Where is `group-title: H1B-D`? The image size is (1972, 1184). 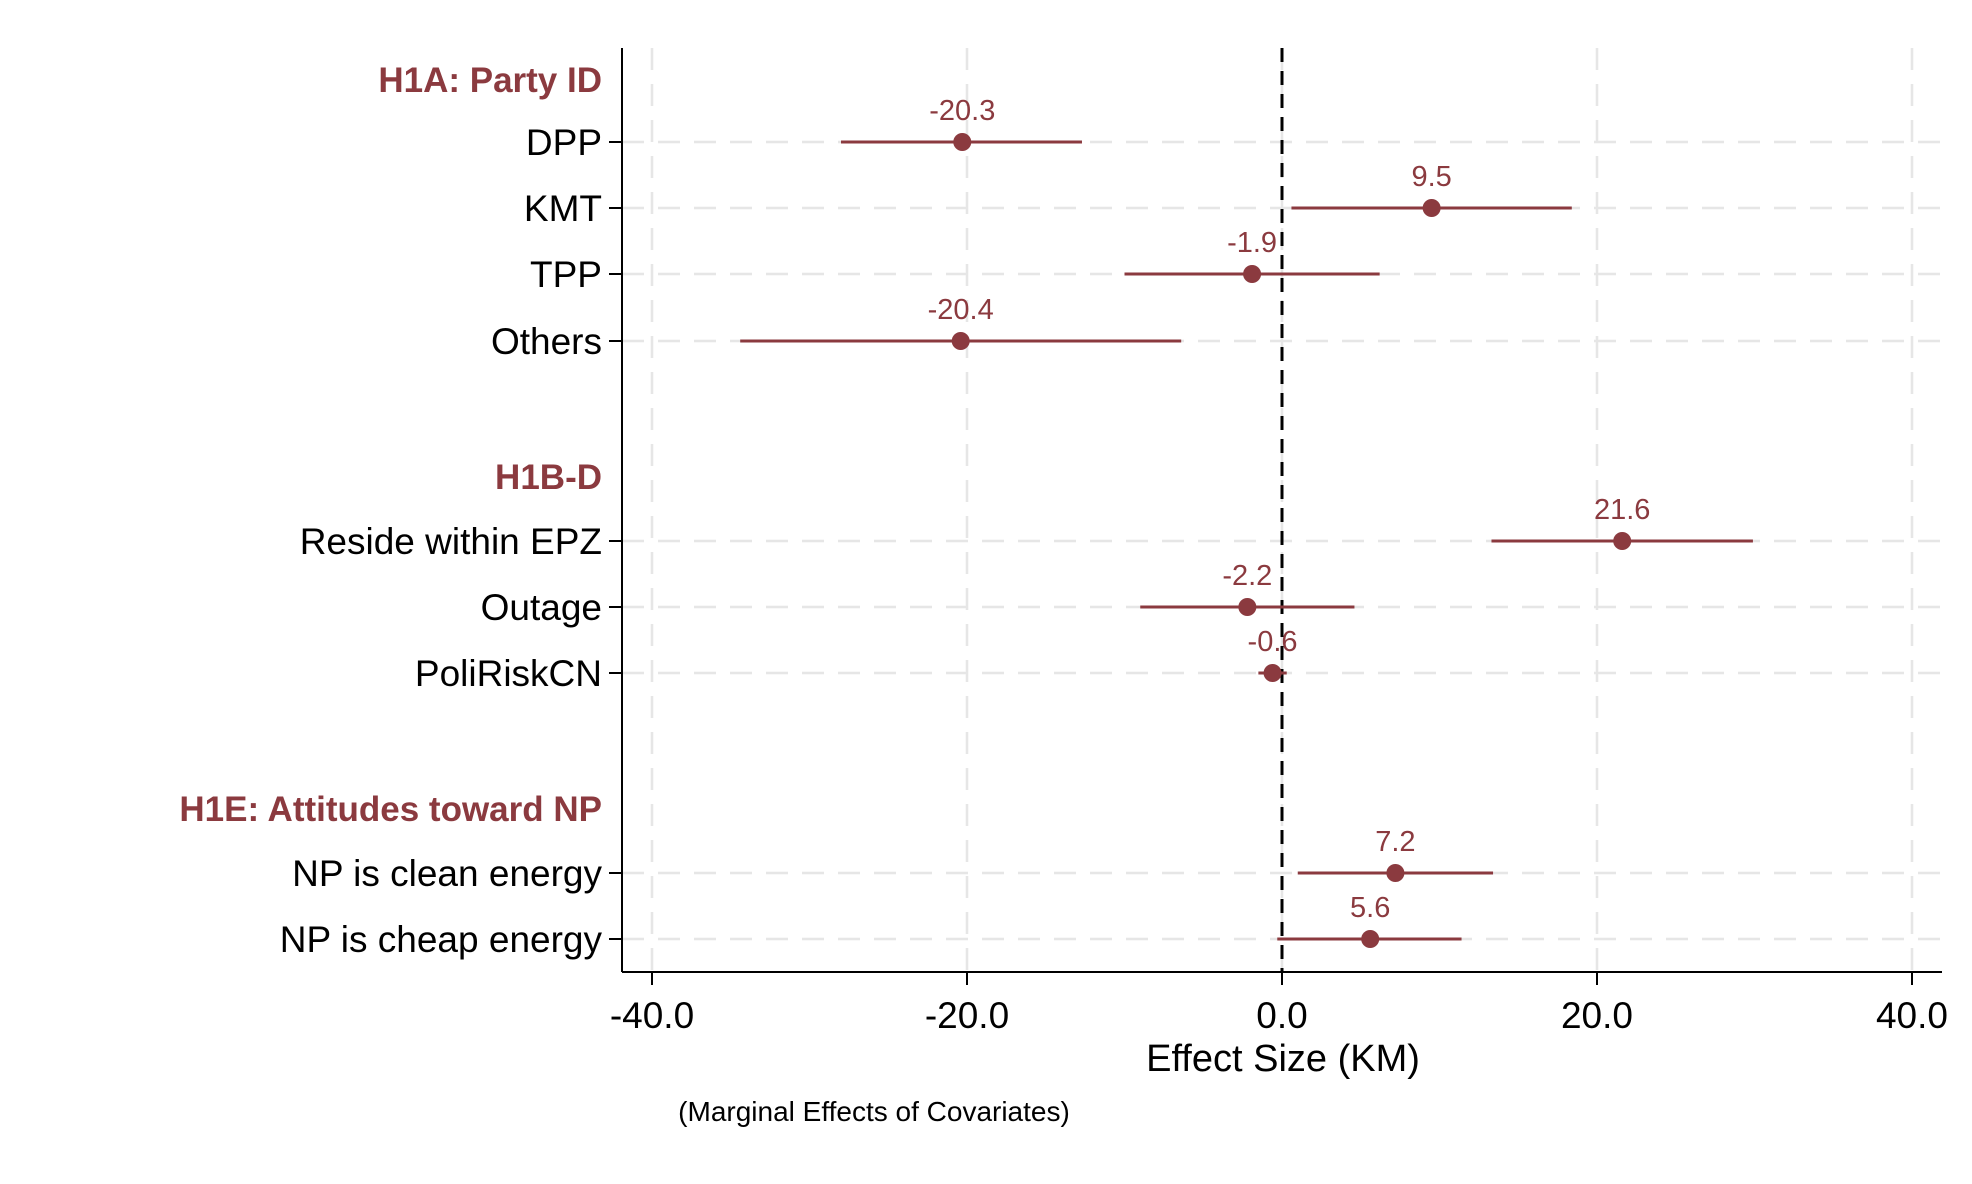 group-title: H1B-D is located at coordinates (548, 477).